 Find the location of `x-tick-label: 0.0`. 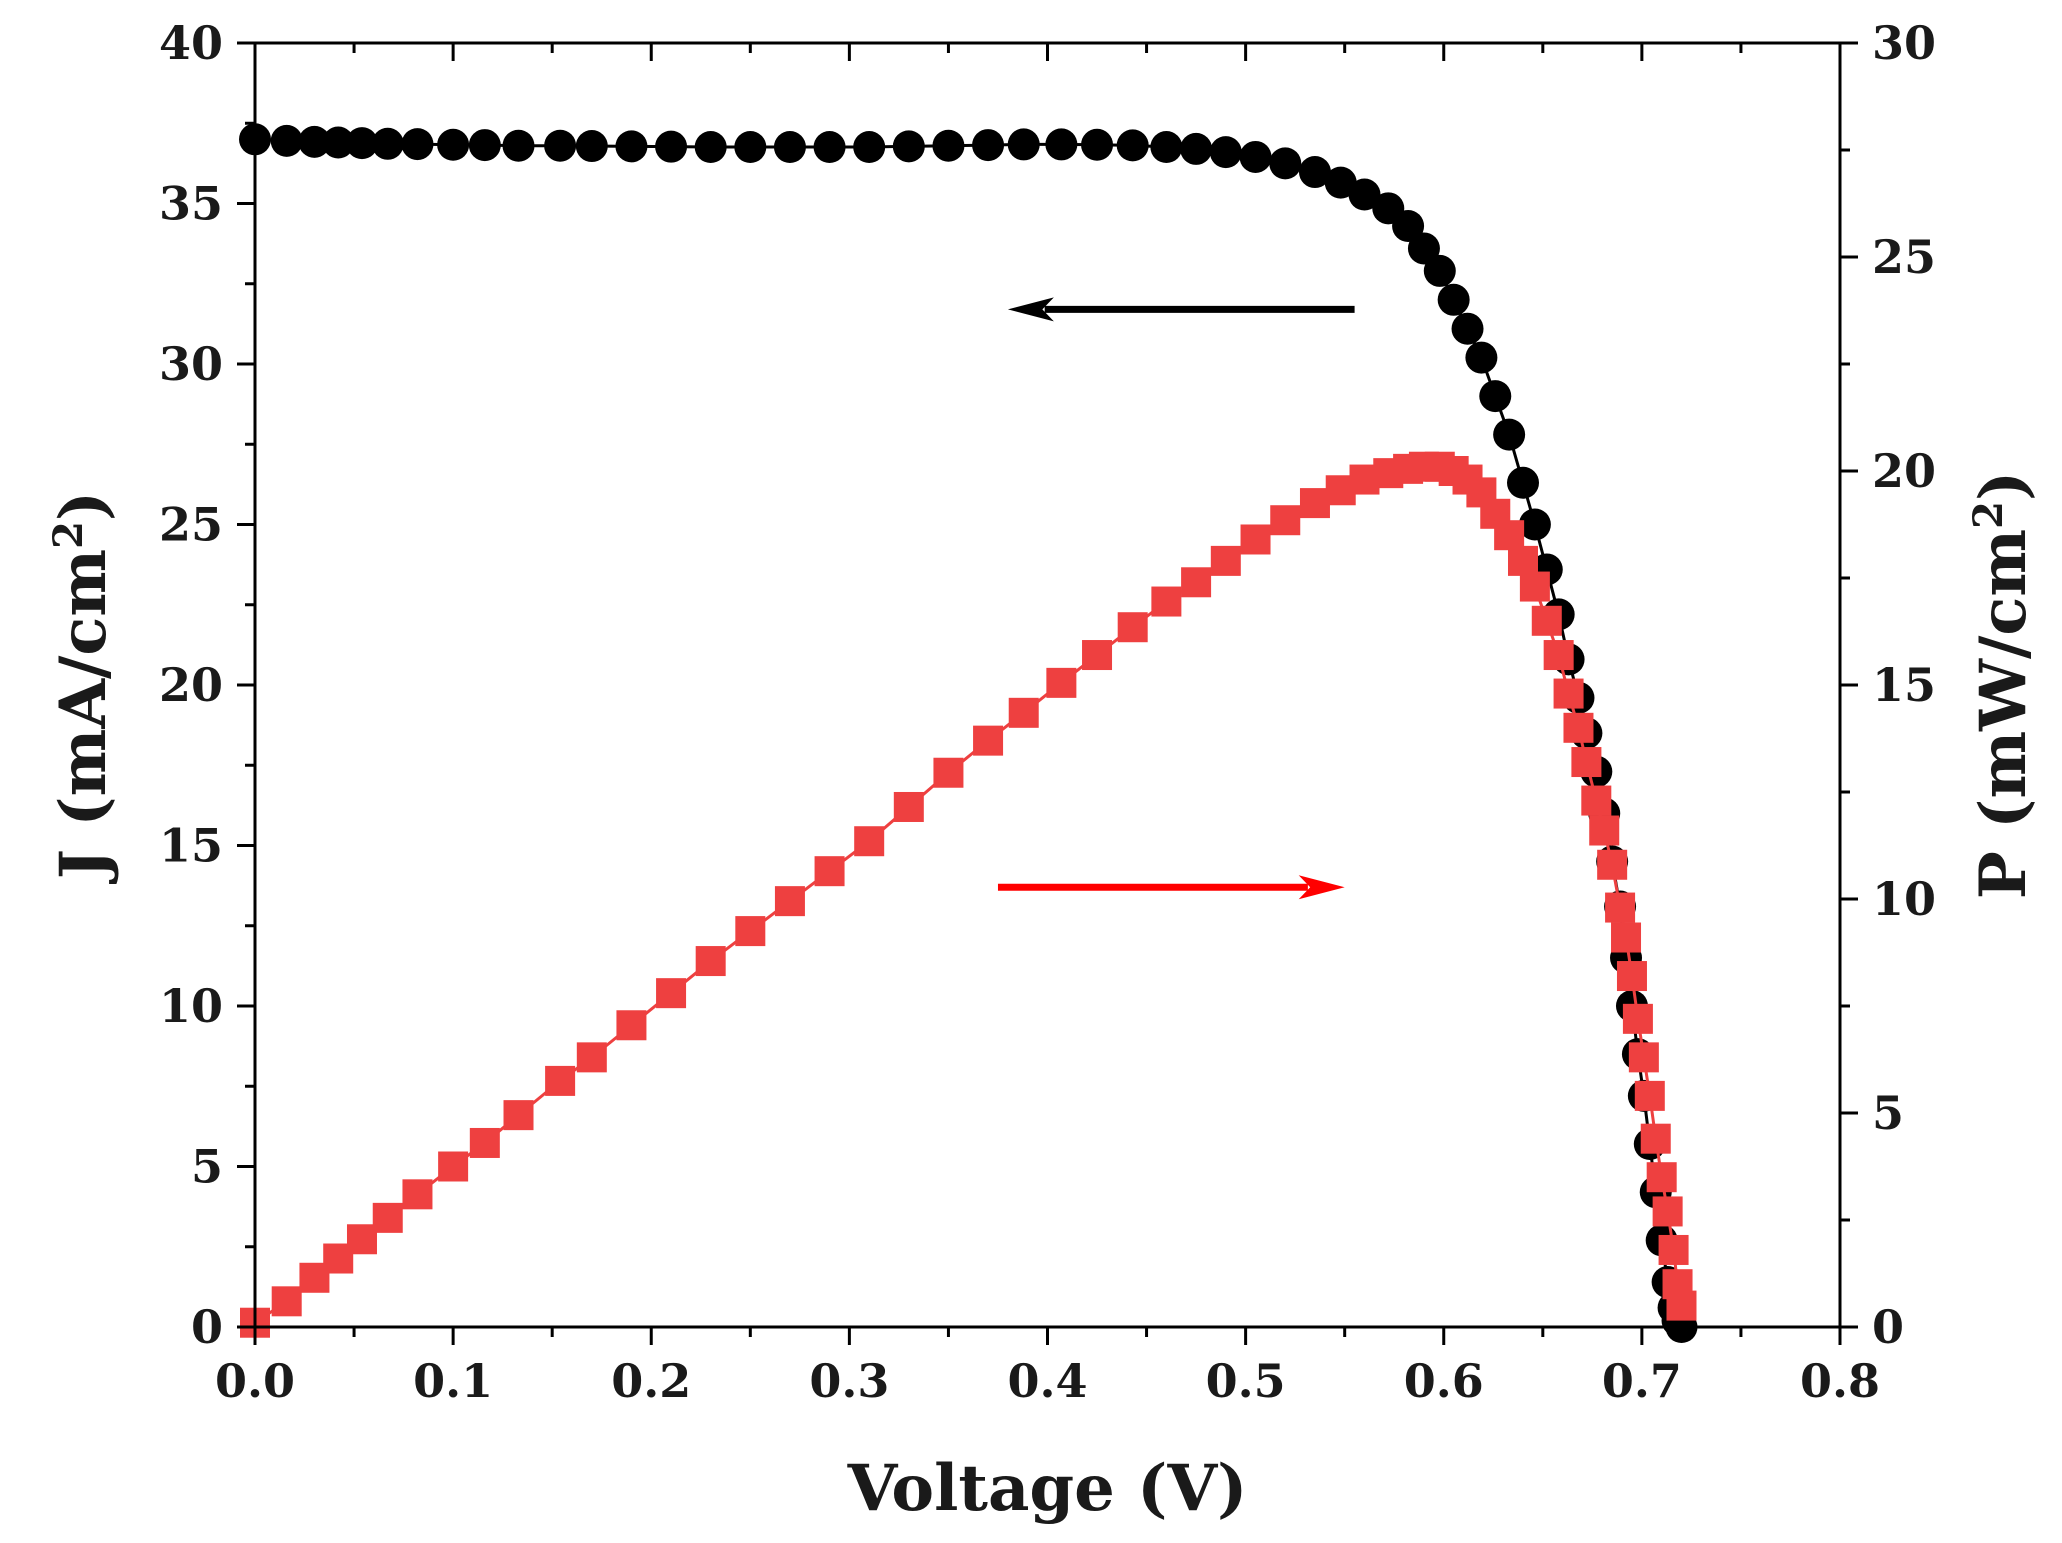

x-tick-label: 0.0 is located at coordinates (255, 1381).